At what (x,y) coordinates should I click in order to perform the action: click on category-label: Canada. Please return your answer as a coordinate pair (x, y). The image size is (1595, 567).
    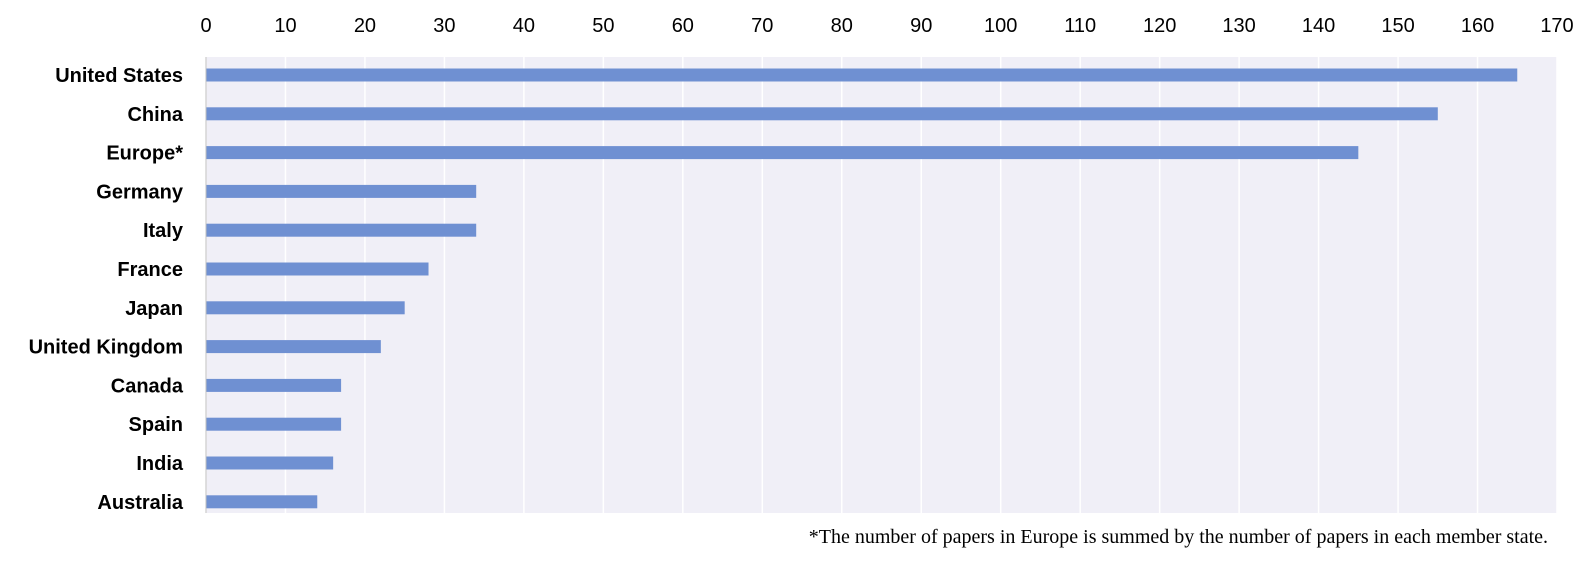
    Looking at the image, I should click on (147, 386).